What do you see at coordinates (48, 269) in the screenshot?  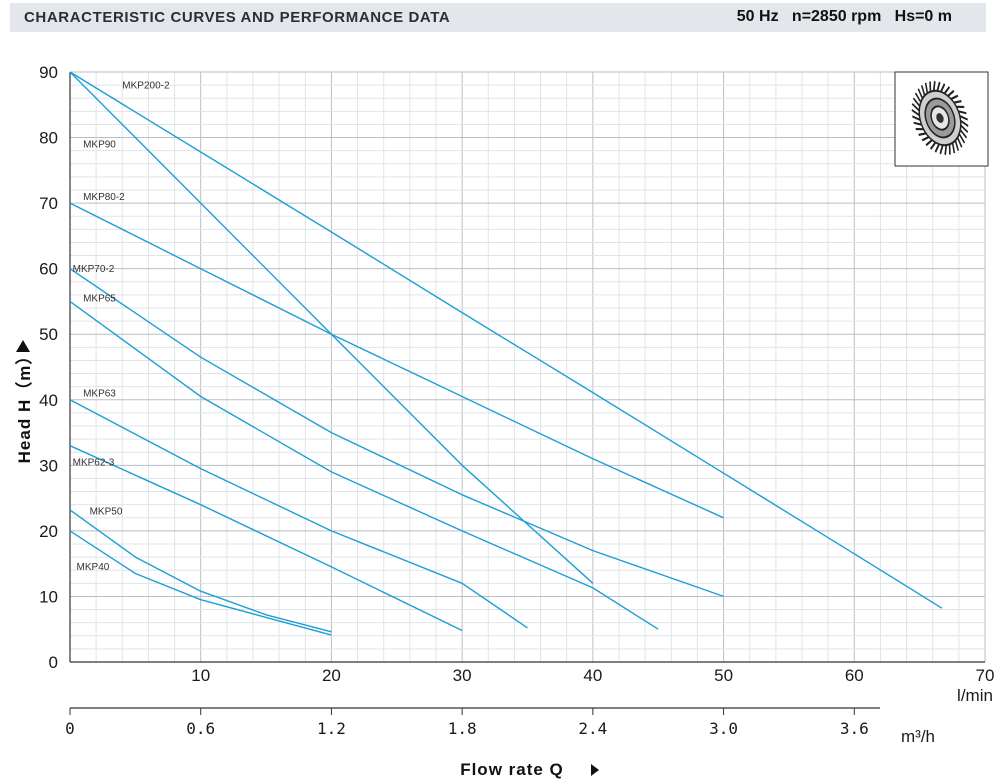 I see `y-tick-label: 60` at bounding box center [48, 269].